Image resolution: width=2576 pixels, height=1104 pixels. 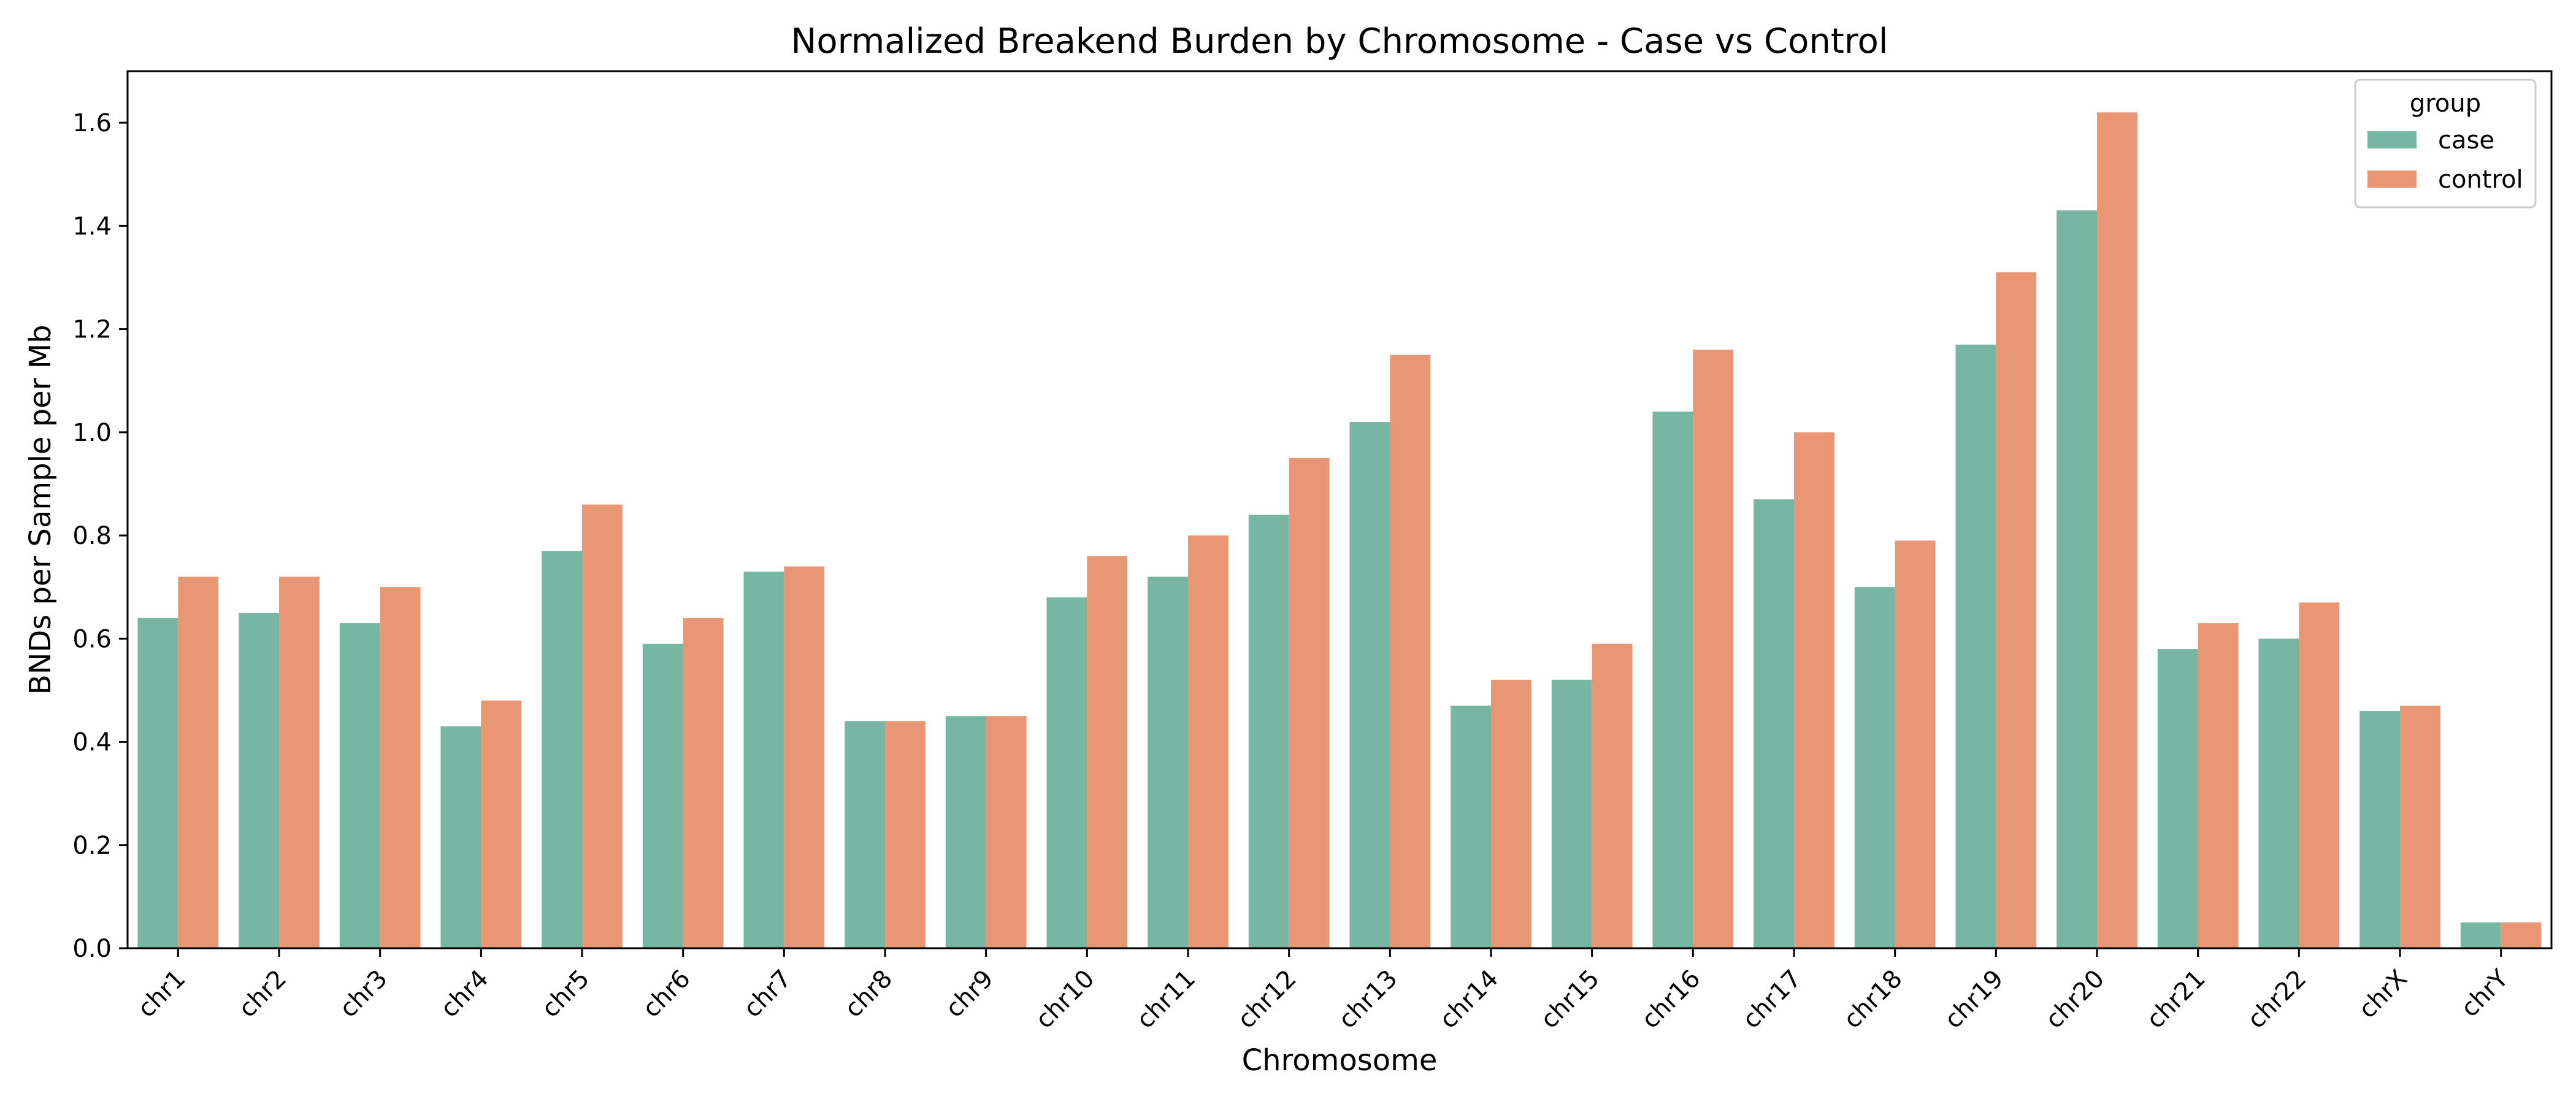 What do you see at coordinates (359, 785) in the screenshot?
I see `bar-case-chr3` at bounding box center [359, 785].